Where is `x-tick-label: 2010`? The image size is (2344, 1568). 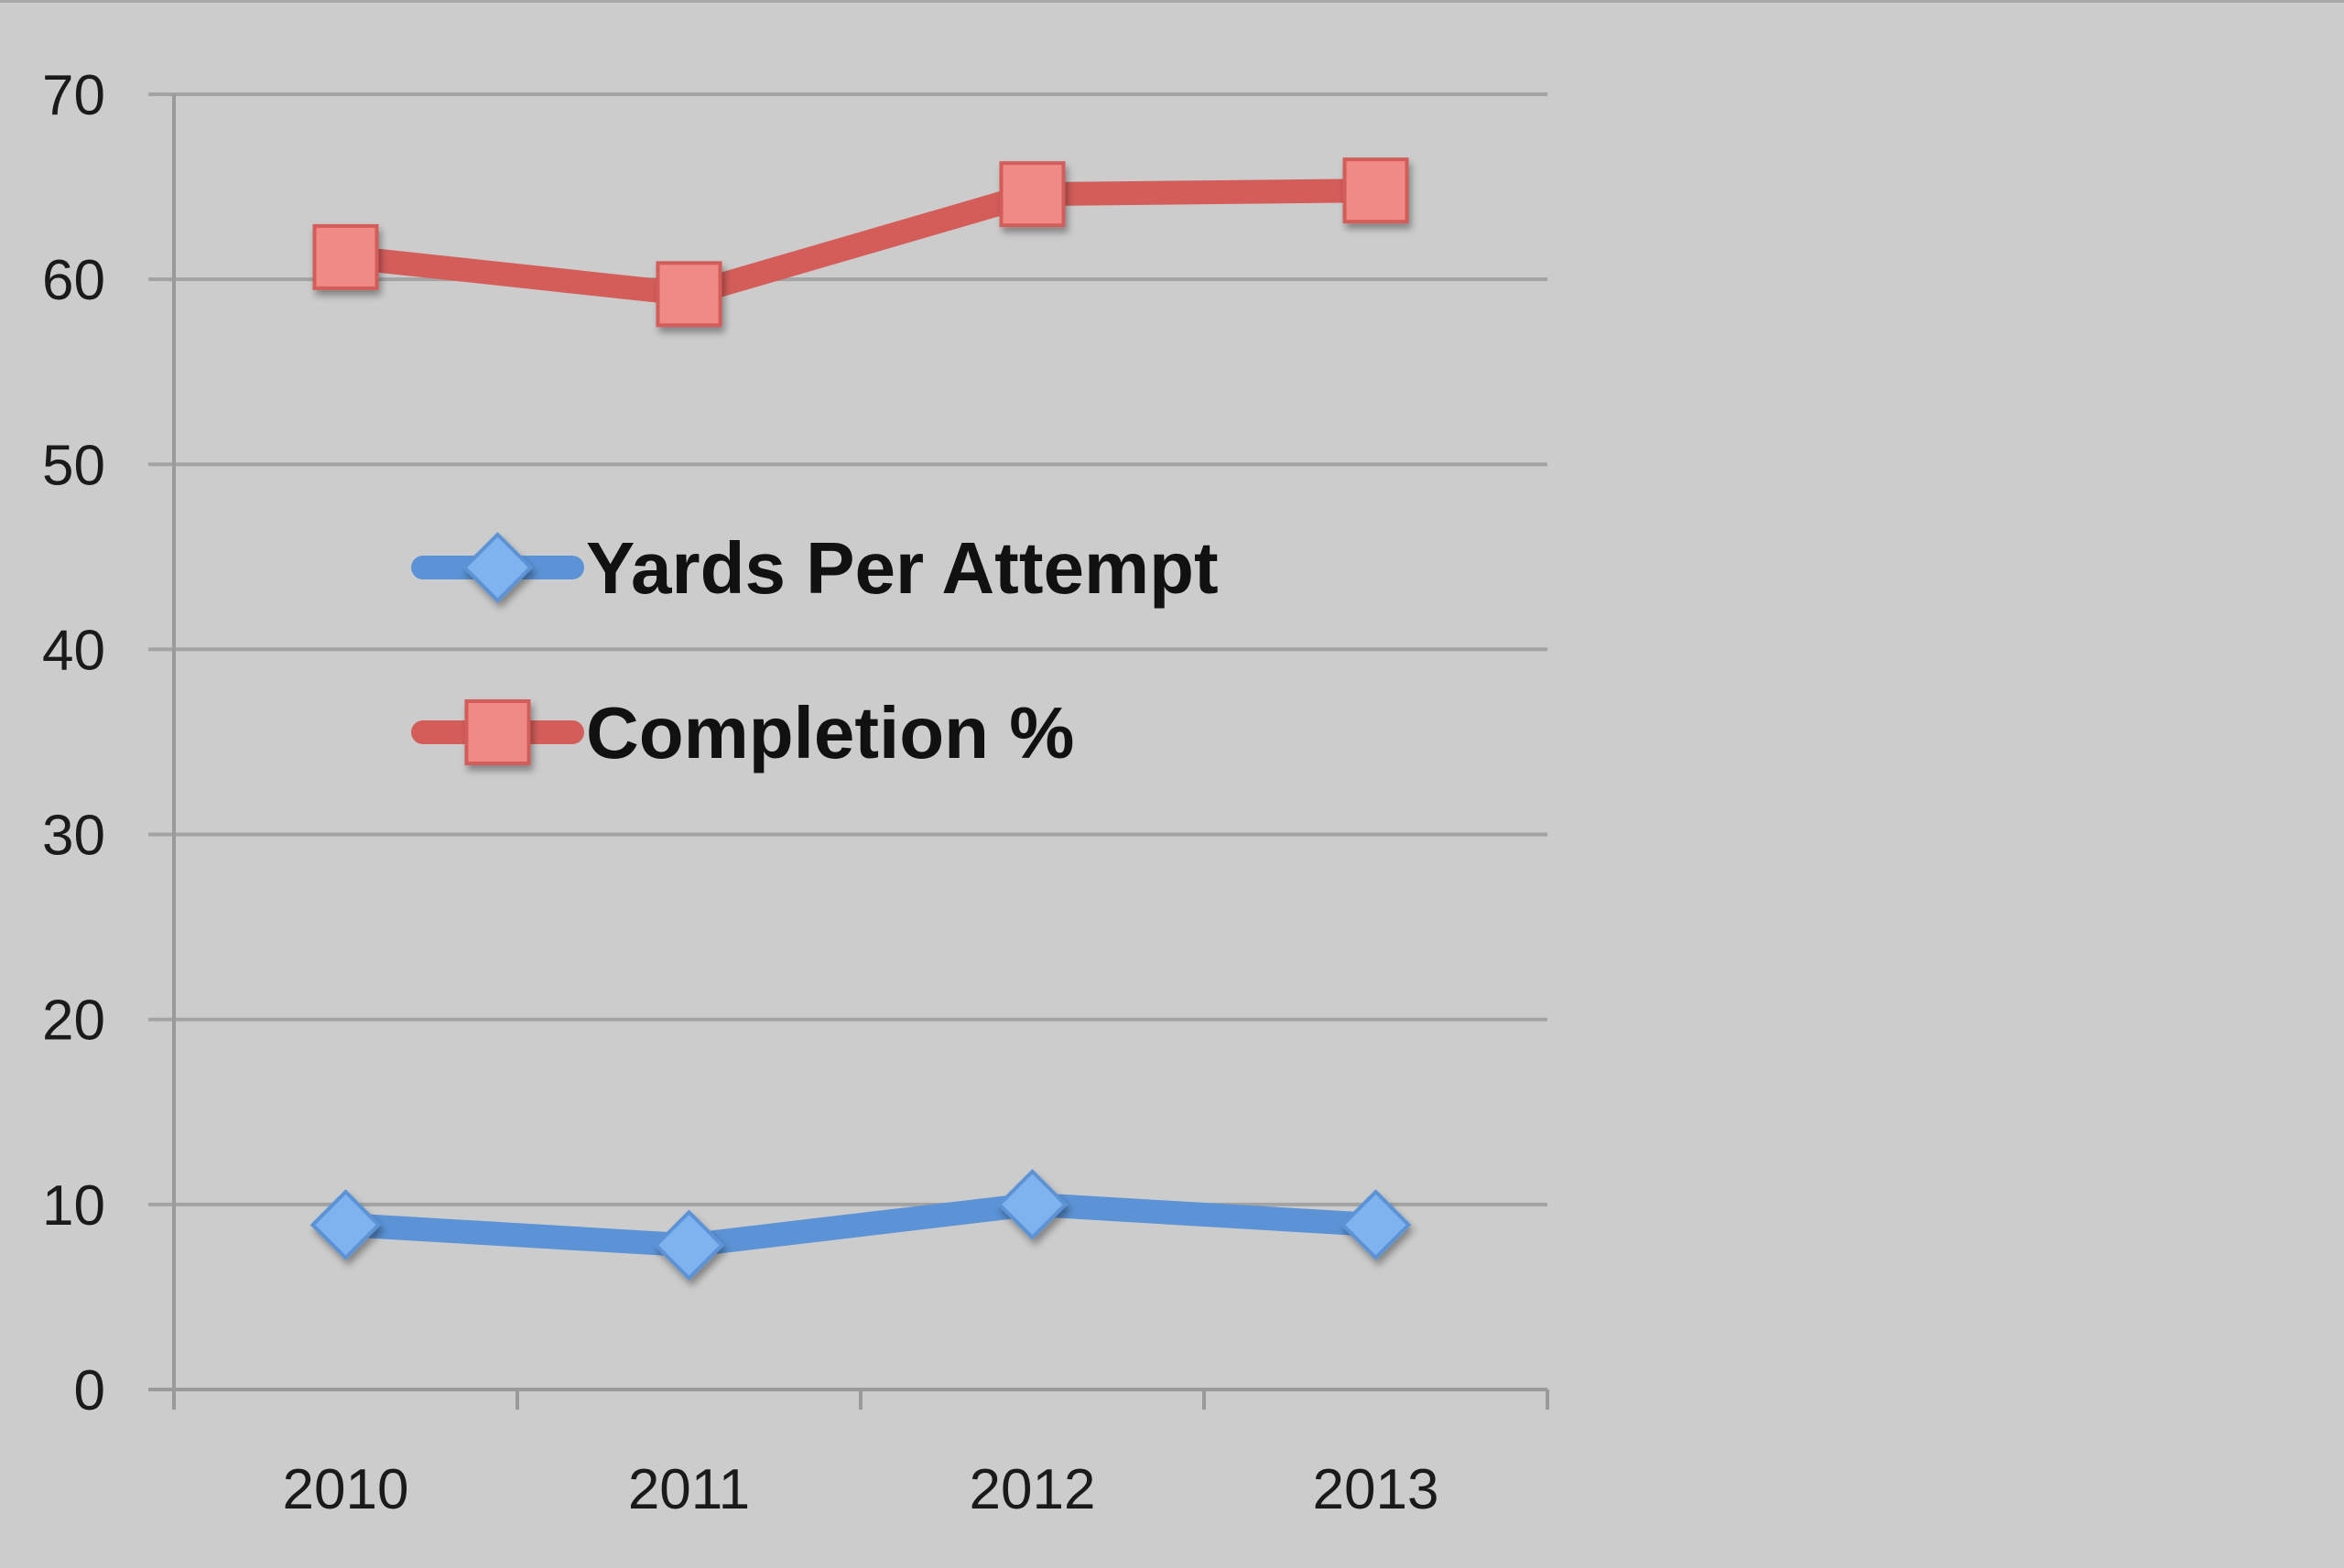 x-tick-label: 2010 is located at coordinates (346, 1489).